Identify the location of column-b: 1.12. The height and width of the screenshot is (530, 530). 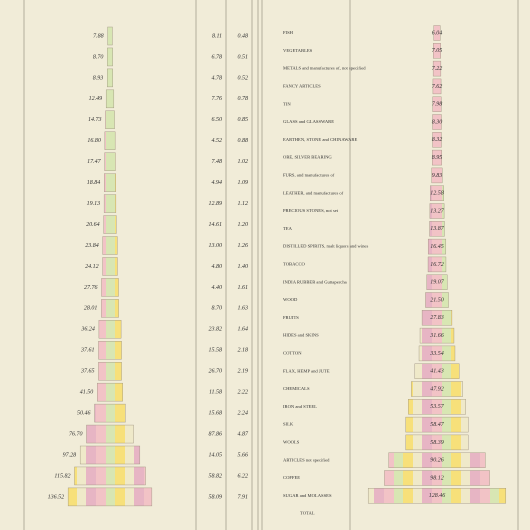
(243, 204).